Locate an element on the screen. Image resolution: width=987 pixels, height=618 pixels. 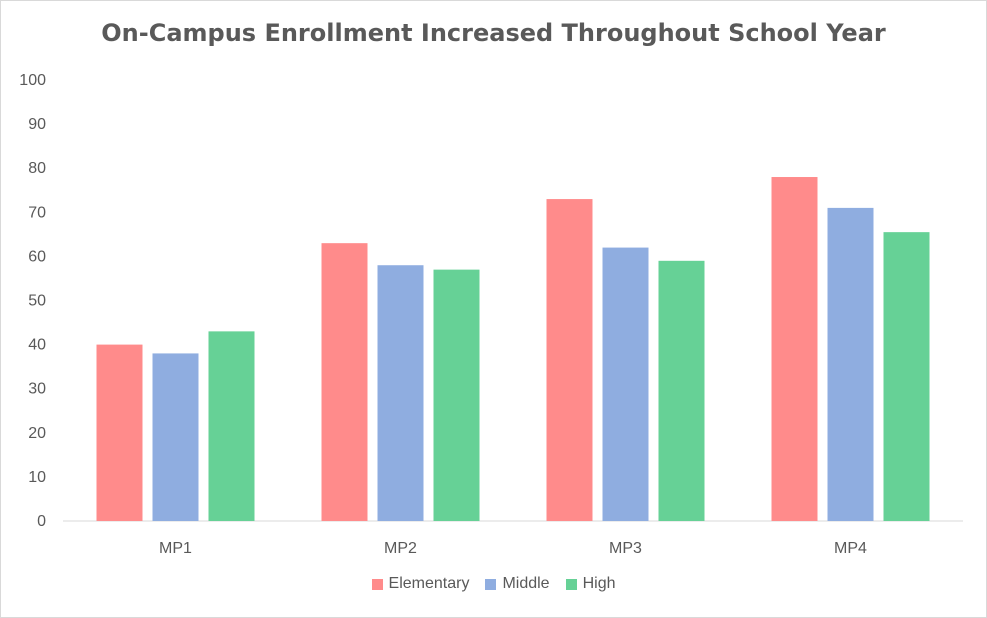
legend-item-high: High is located at coordinates (590, 584).